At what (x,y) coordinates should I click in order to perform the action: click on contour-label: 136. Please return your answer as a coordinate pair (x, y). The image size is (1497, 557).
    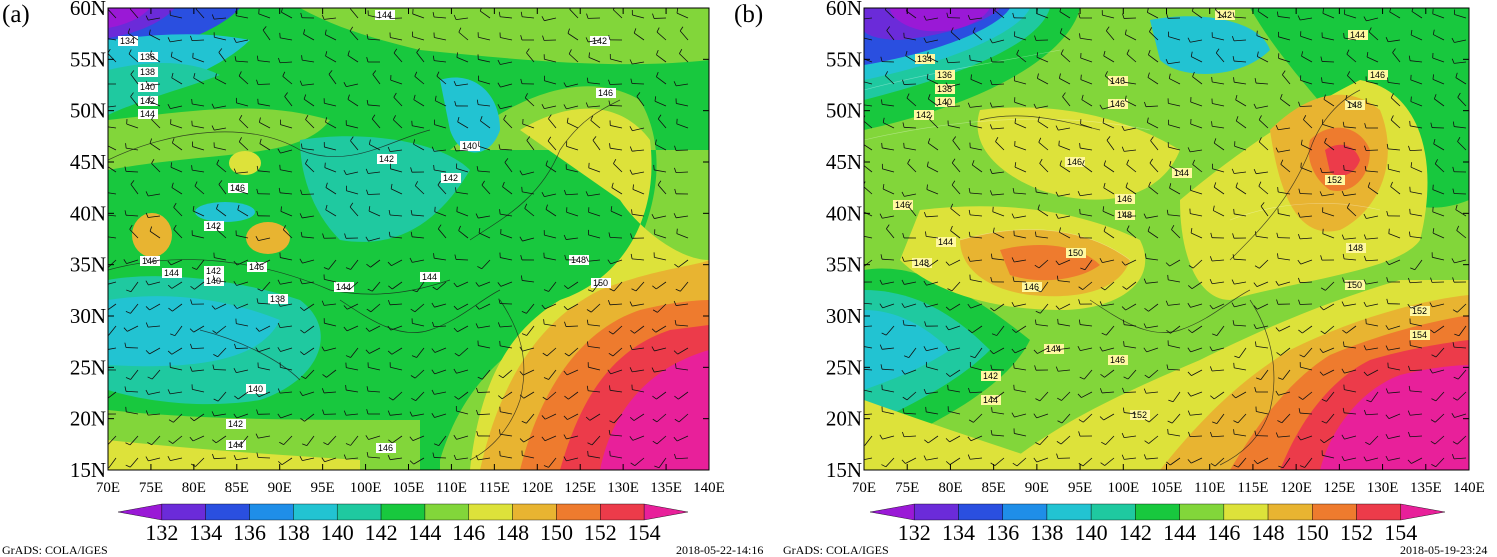
    Looking at the image, I should click on (945, 75).